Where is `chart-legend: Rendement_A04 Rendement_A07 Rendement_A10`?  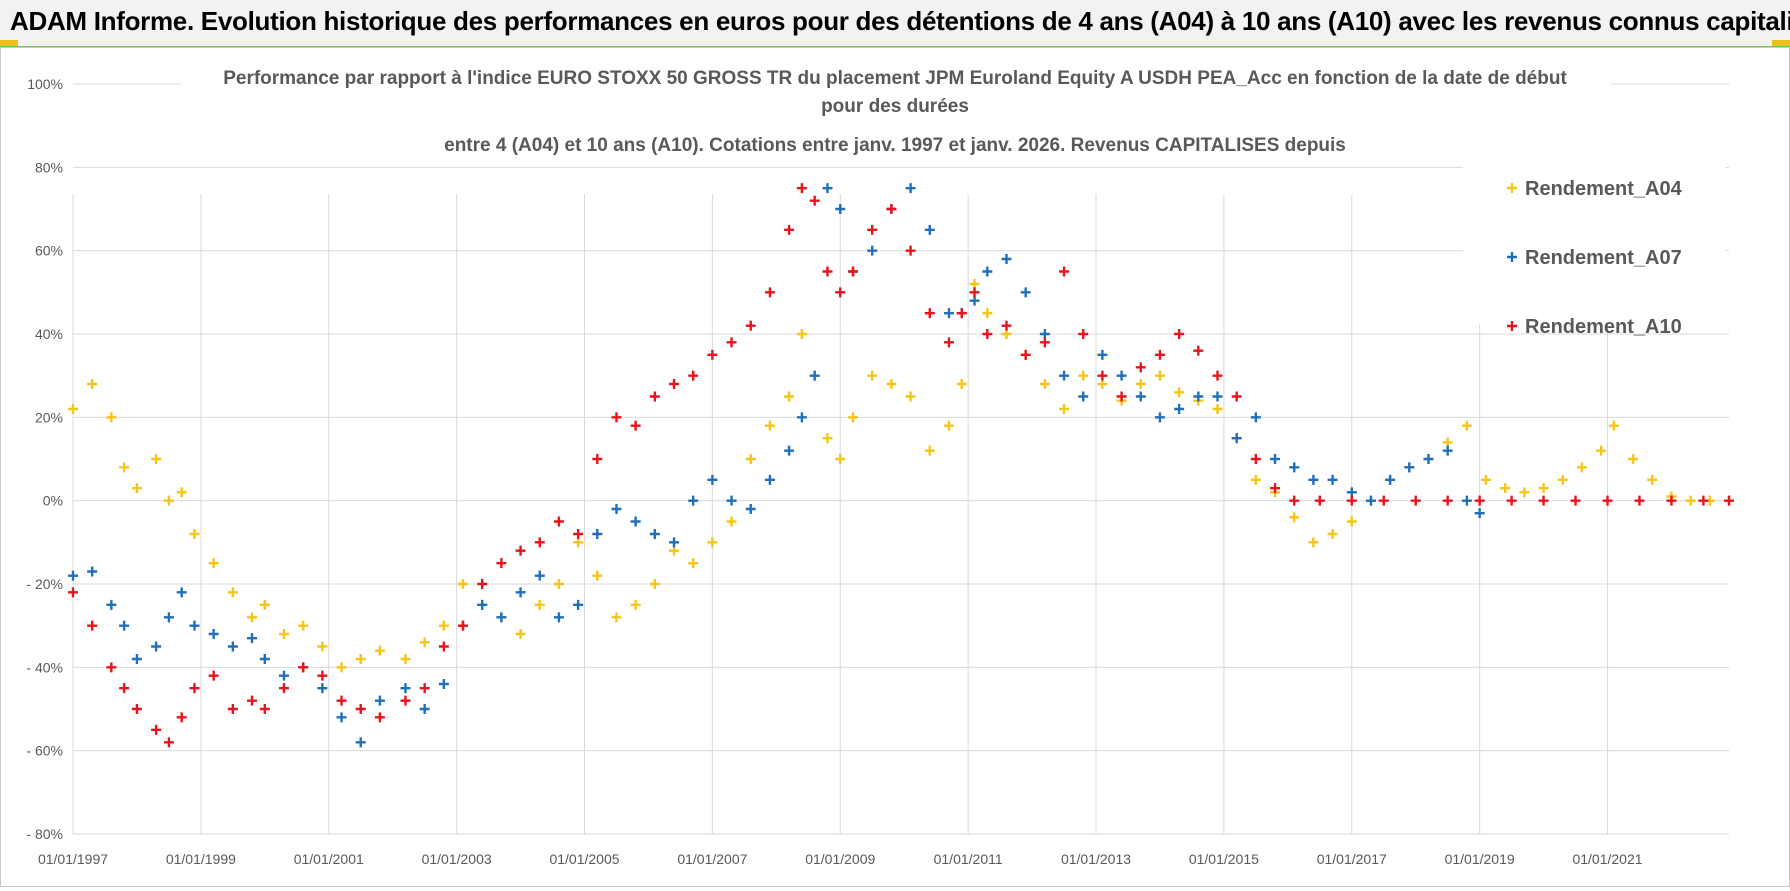
chart-legend: Rendement_A04 Rendement_A07 Rendement_A10 is located at coordinates (1594, 239).